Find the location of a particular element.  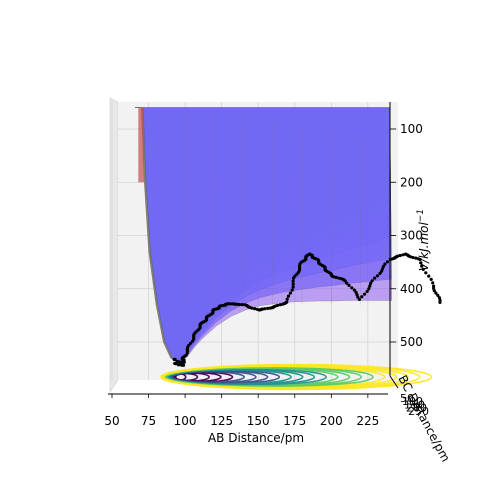

z-tick-label-1: 200 is located at coordinates (411, 182).